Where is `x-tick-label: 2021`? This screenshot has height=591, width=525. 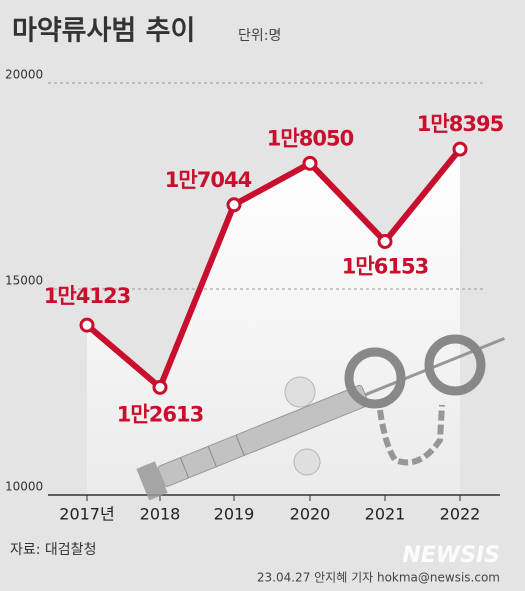
x-tick-label: 2021 is located at coordinates (385, 514).